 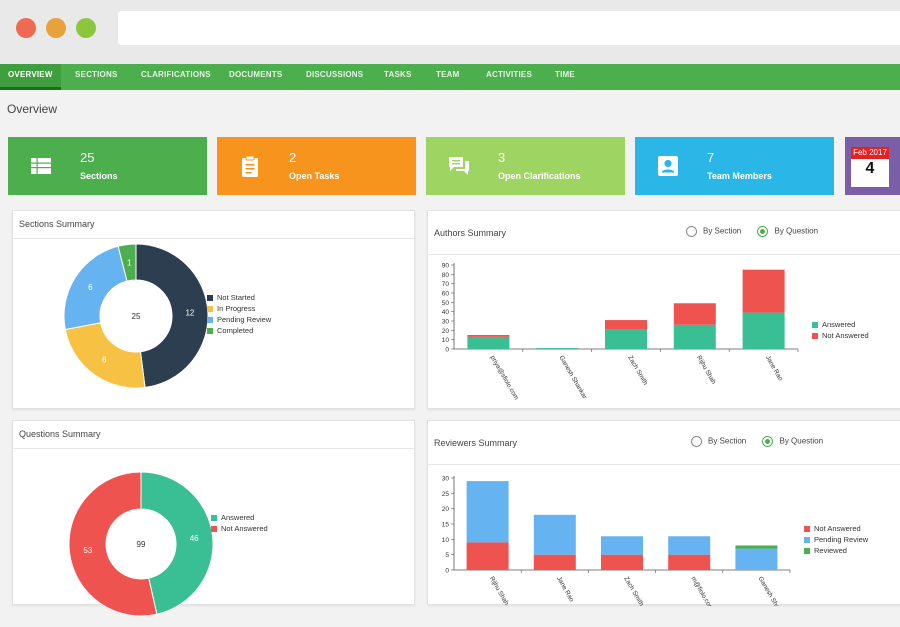 I want to click on open-tasks-stat-card: 2 Open Tasks, so click(x=316, y=166).